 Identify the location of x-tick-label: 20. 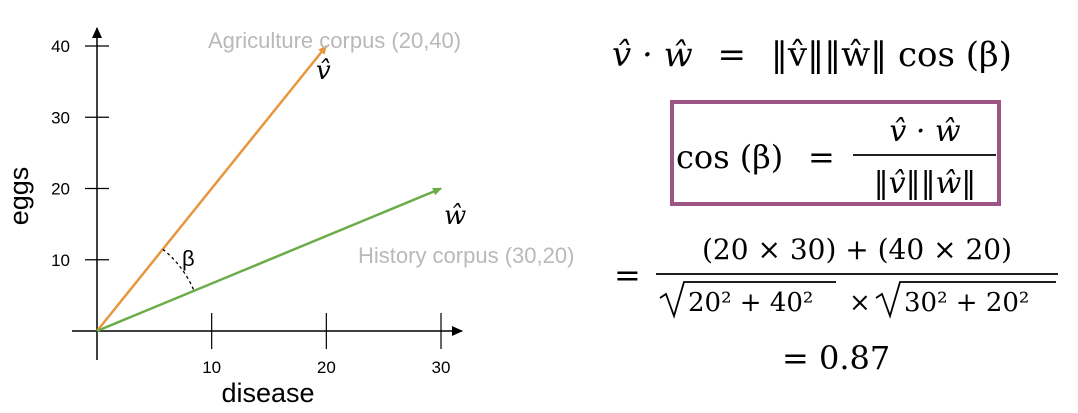
(326, 367).